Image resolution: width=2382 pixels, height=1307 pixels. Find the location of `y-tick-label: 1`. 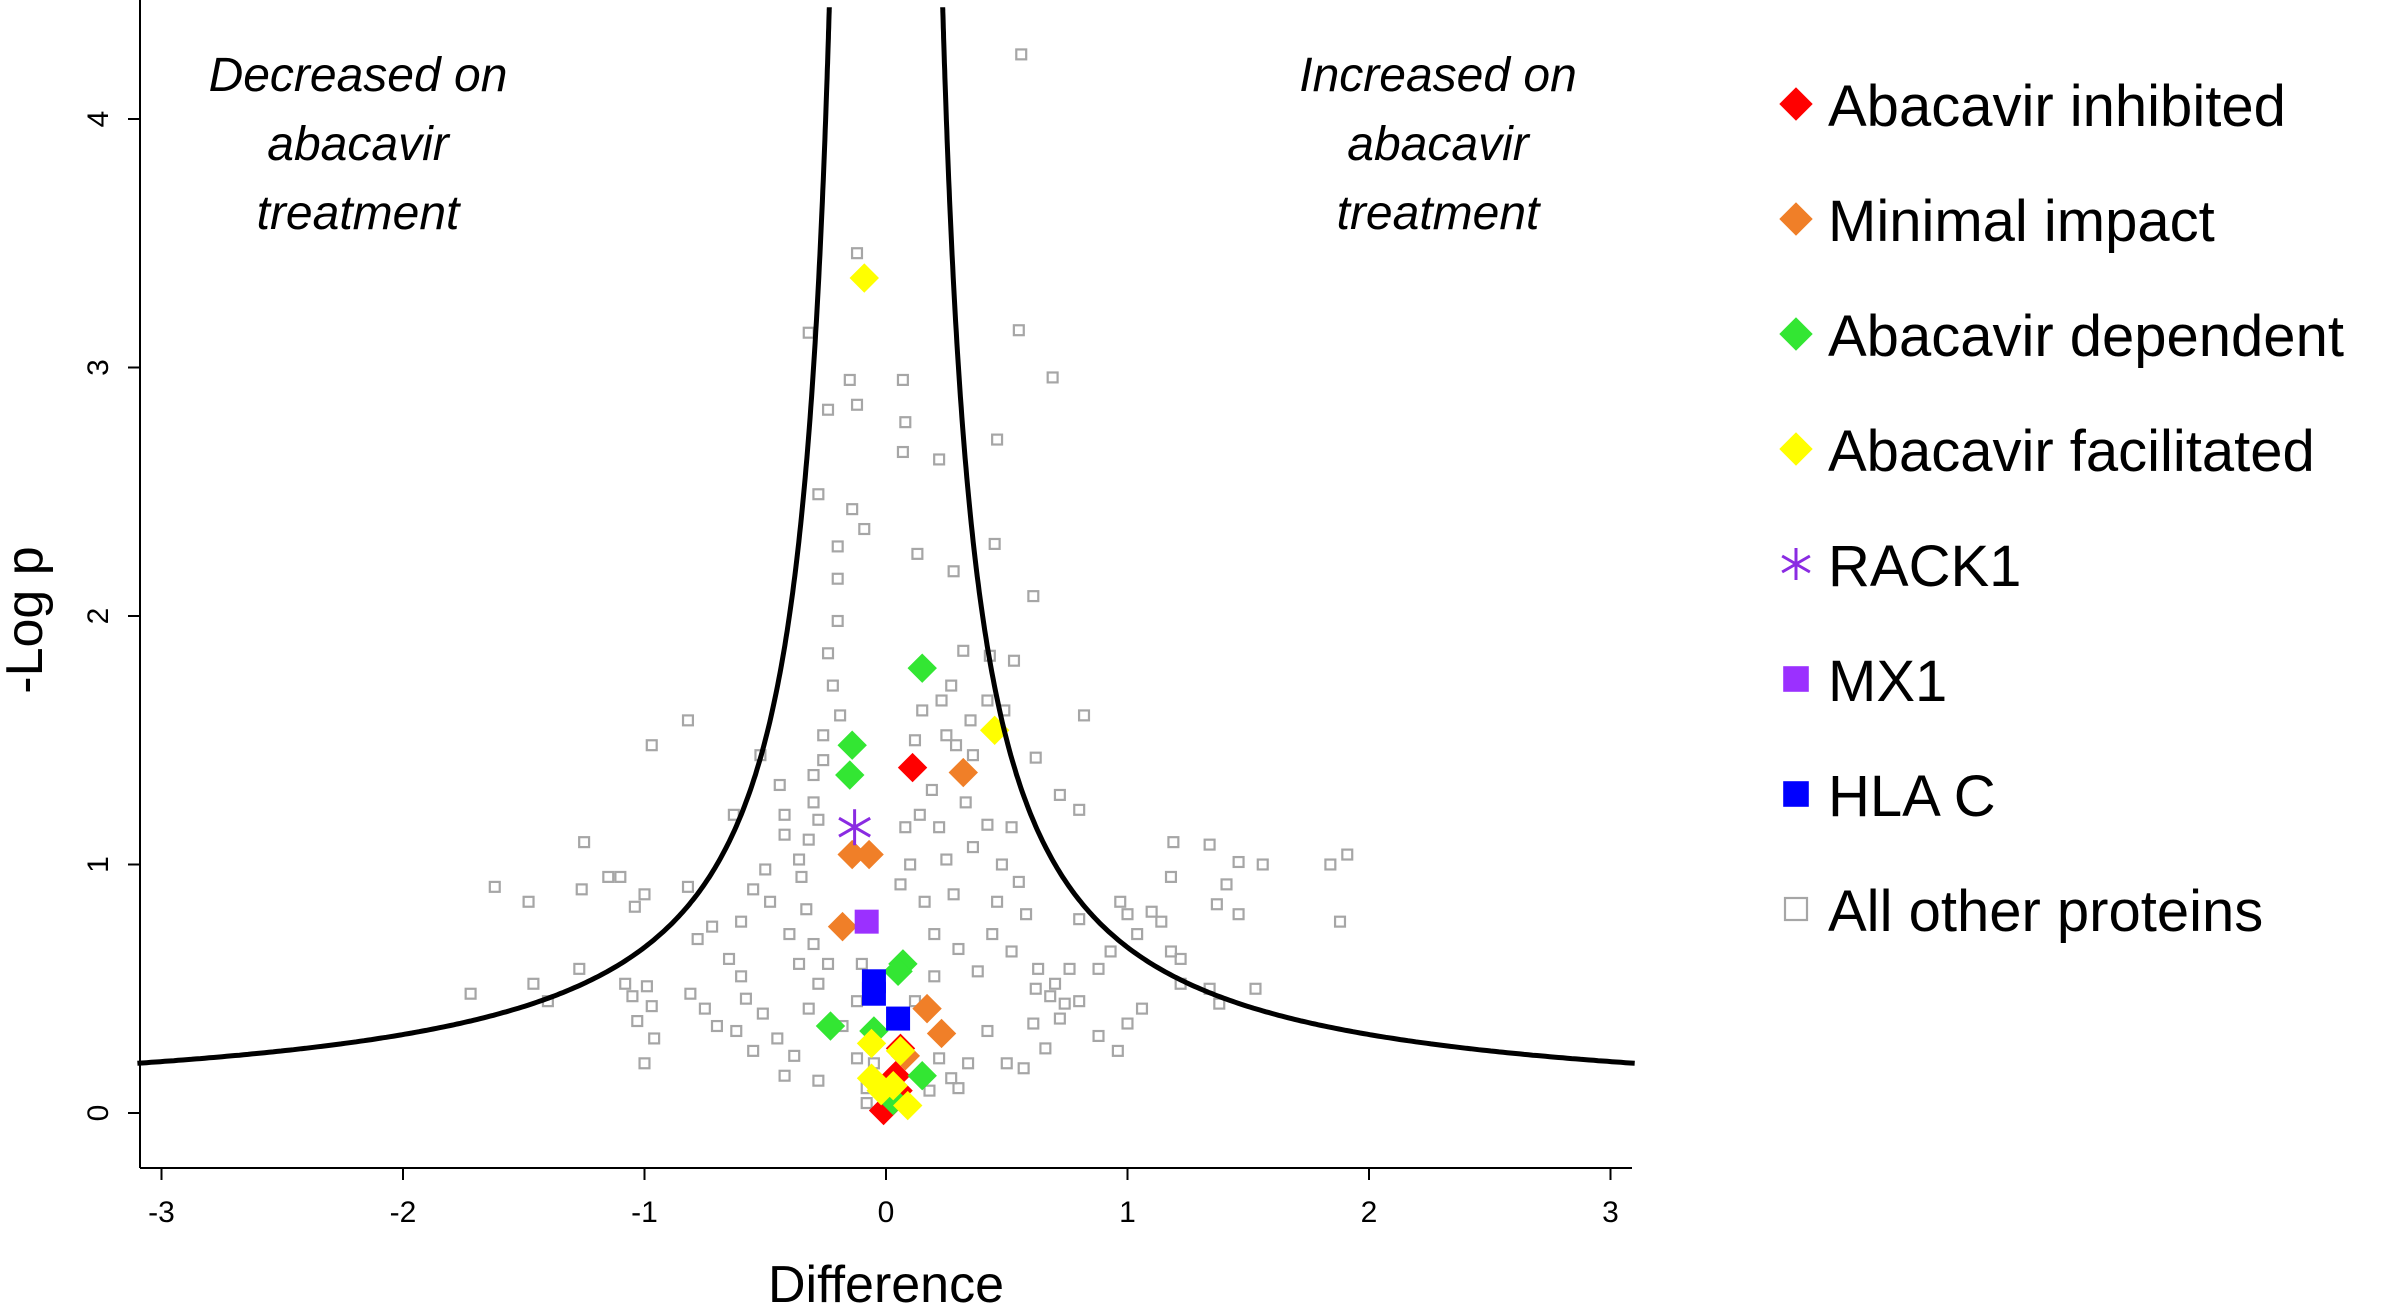

y-tick-label: 1 is located at coordinates (98, 864).